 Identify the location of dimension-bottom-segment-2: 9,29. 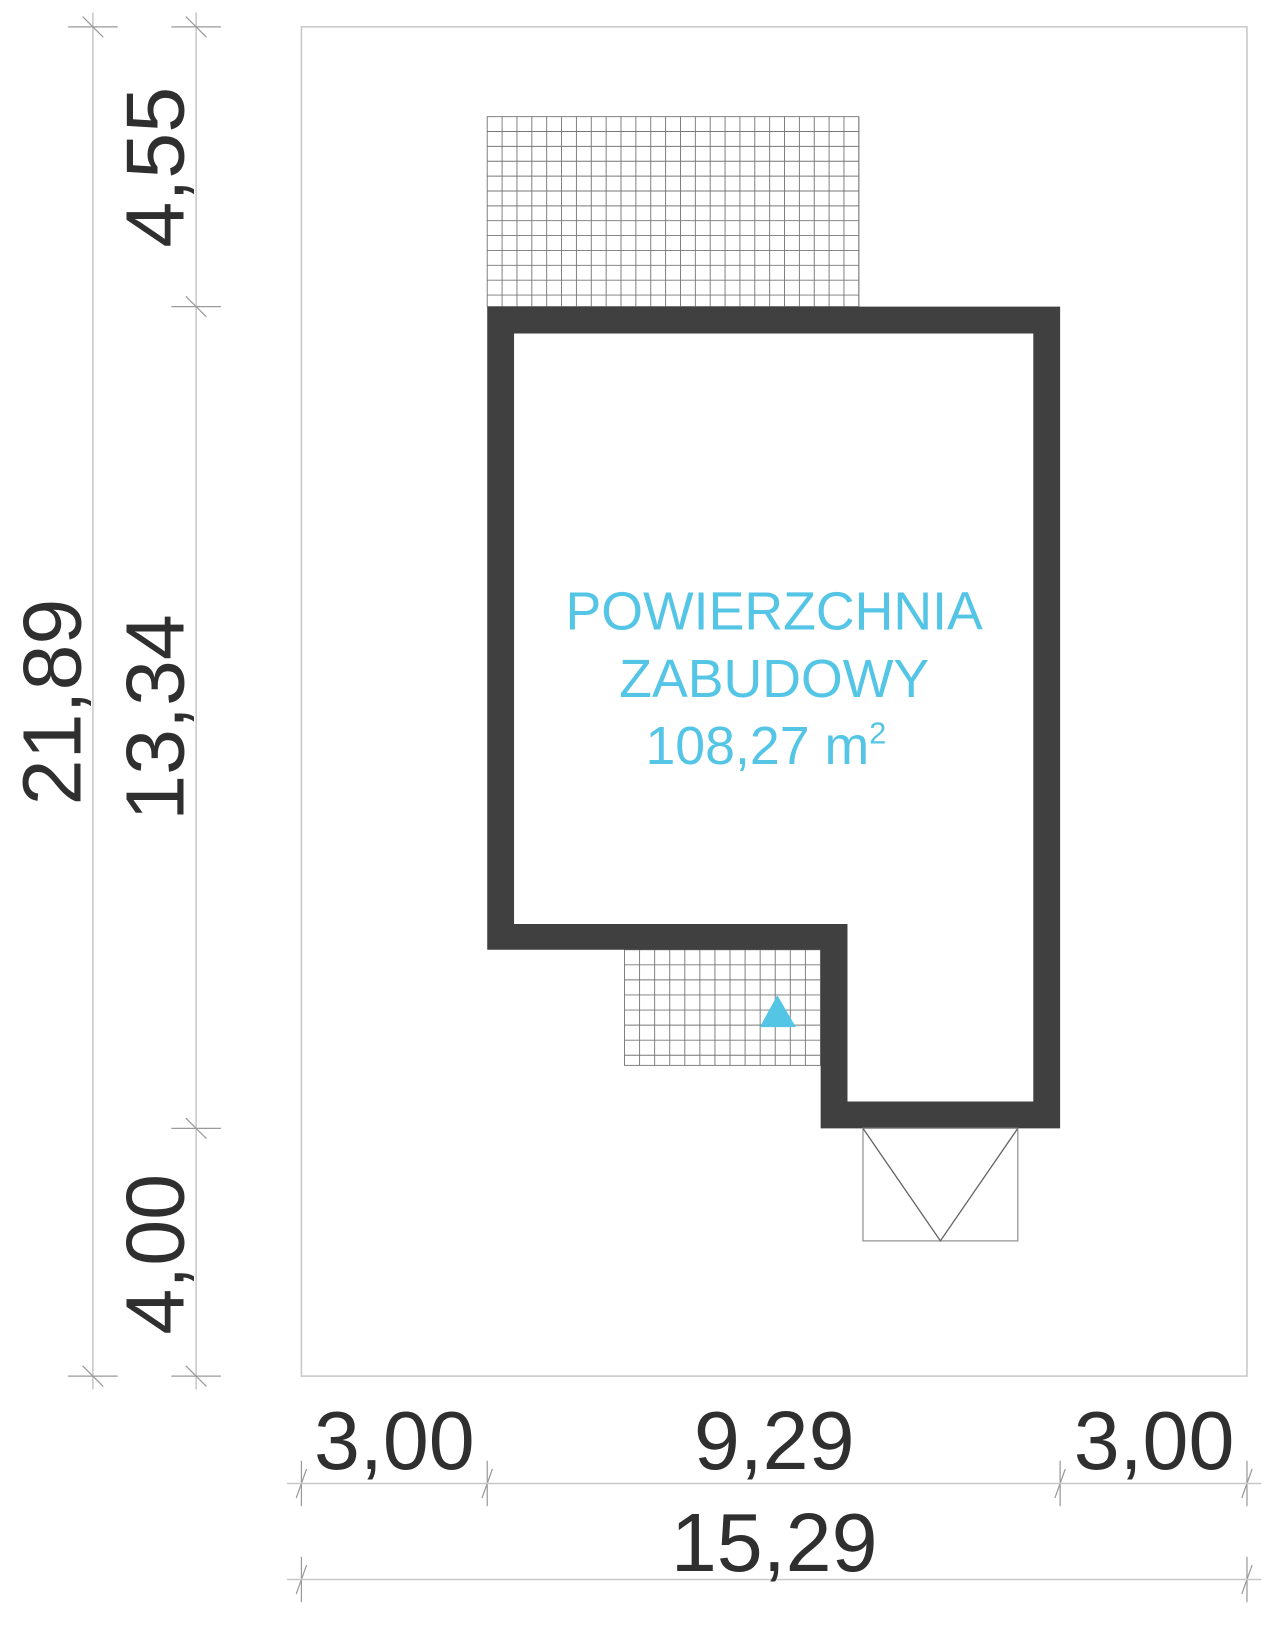
(774, 1441).